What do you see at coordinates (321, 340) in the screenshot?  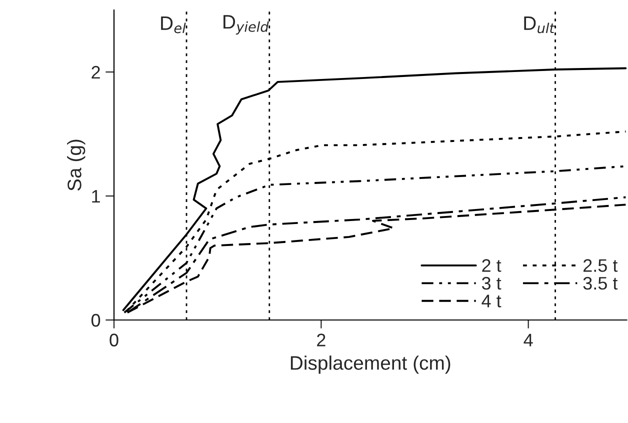 I see `x-tick-label: 2` at bounding box center [321, 340].